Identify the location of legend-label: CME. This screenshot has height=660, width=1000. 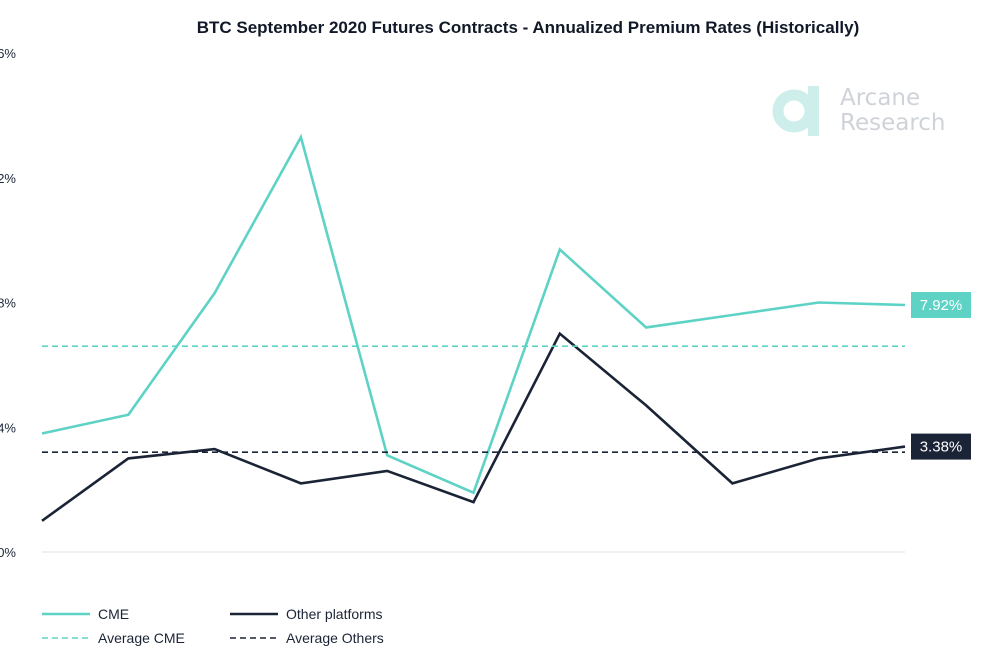
(113, 614).